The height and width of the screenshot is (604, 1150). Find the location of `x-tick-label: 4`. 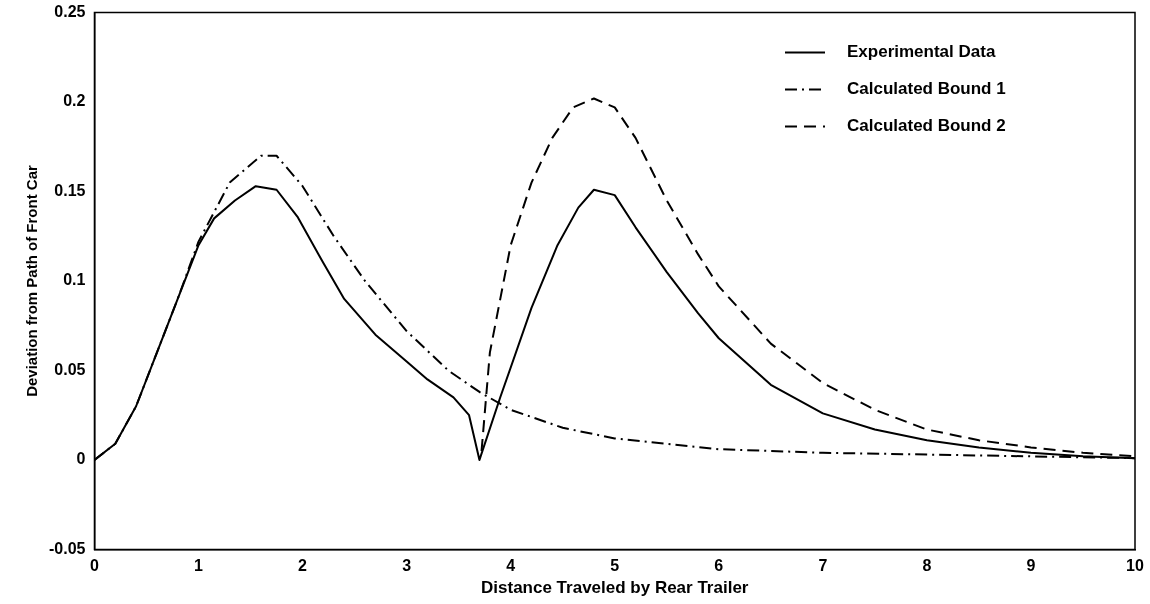

x-tick-label: 4 is located at coordinates (511, 566).